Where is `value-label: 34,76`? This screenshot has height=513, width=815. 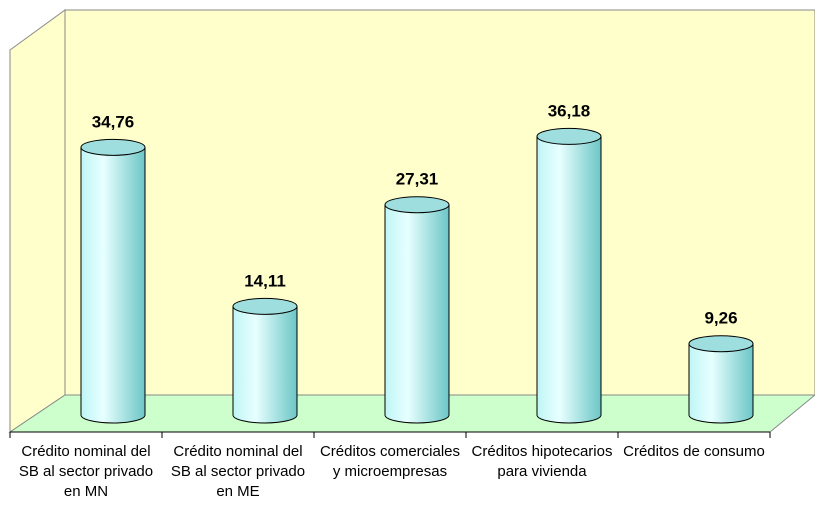
value-label: 34,76 is located at coordinates (113, 121).